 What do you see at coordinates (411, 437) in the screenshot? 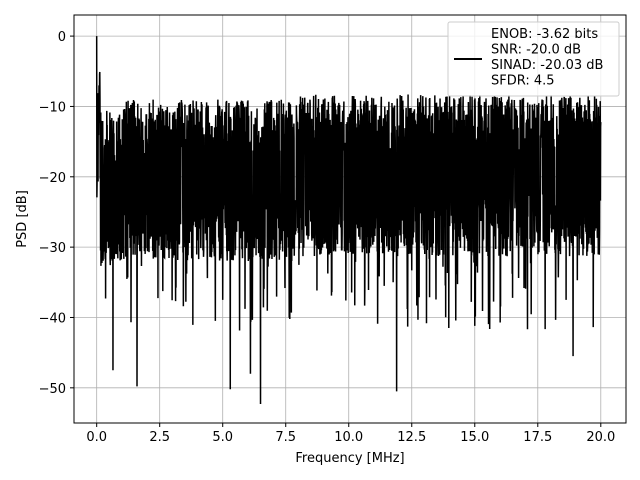
I see `x-tick-label: 12.5` at bounding box center [411, 437].